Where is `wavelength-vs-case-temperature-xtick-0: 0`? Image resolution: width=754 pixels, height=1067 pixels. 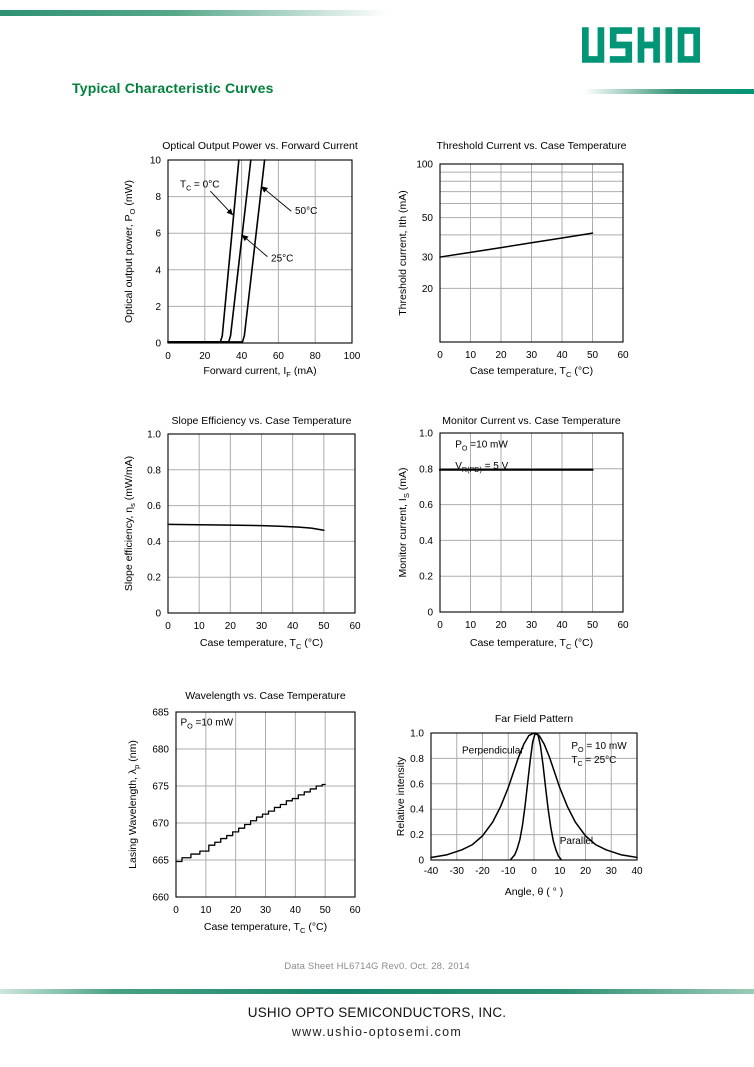
wavelength-vs-case-temperature-xtick-0: 0 is located at coordinates (176, 910).